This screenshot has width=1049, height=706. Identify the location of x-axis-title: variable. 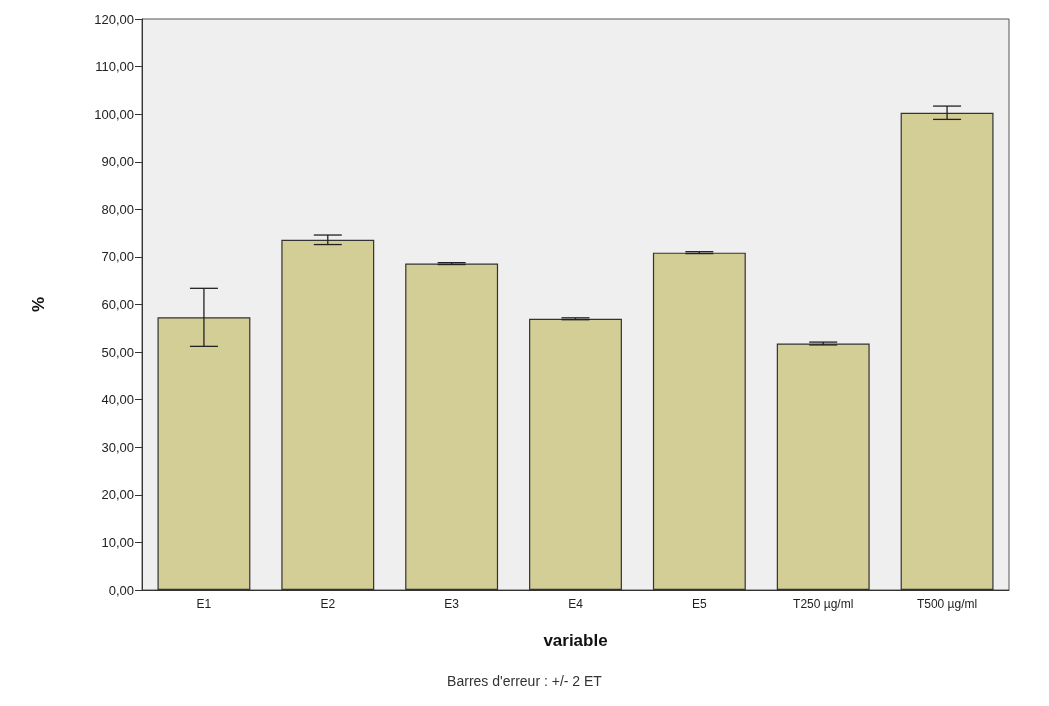
(575, 640).